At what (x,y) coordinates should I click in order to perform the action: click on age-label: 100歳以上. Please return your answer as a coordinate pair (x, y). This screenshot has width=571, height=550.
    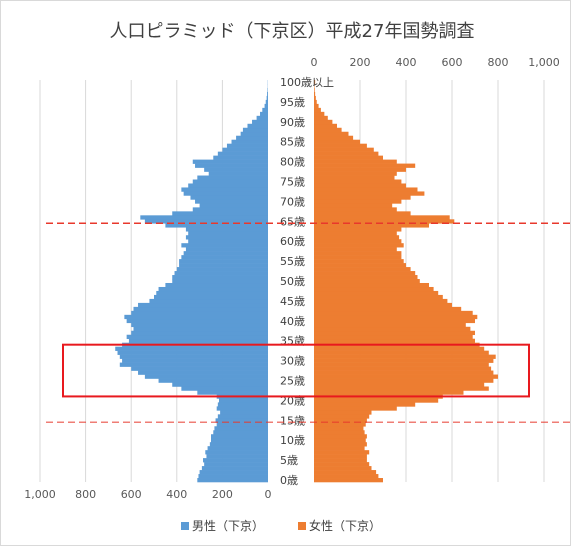
    Looking at the image, I should click on (307, 82).